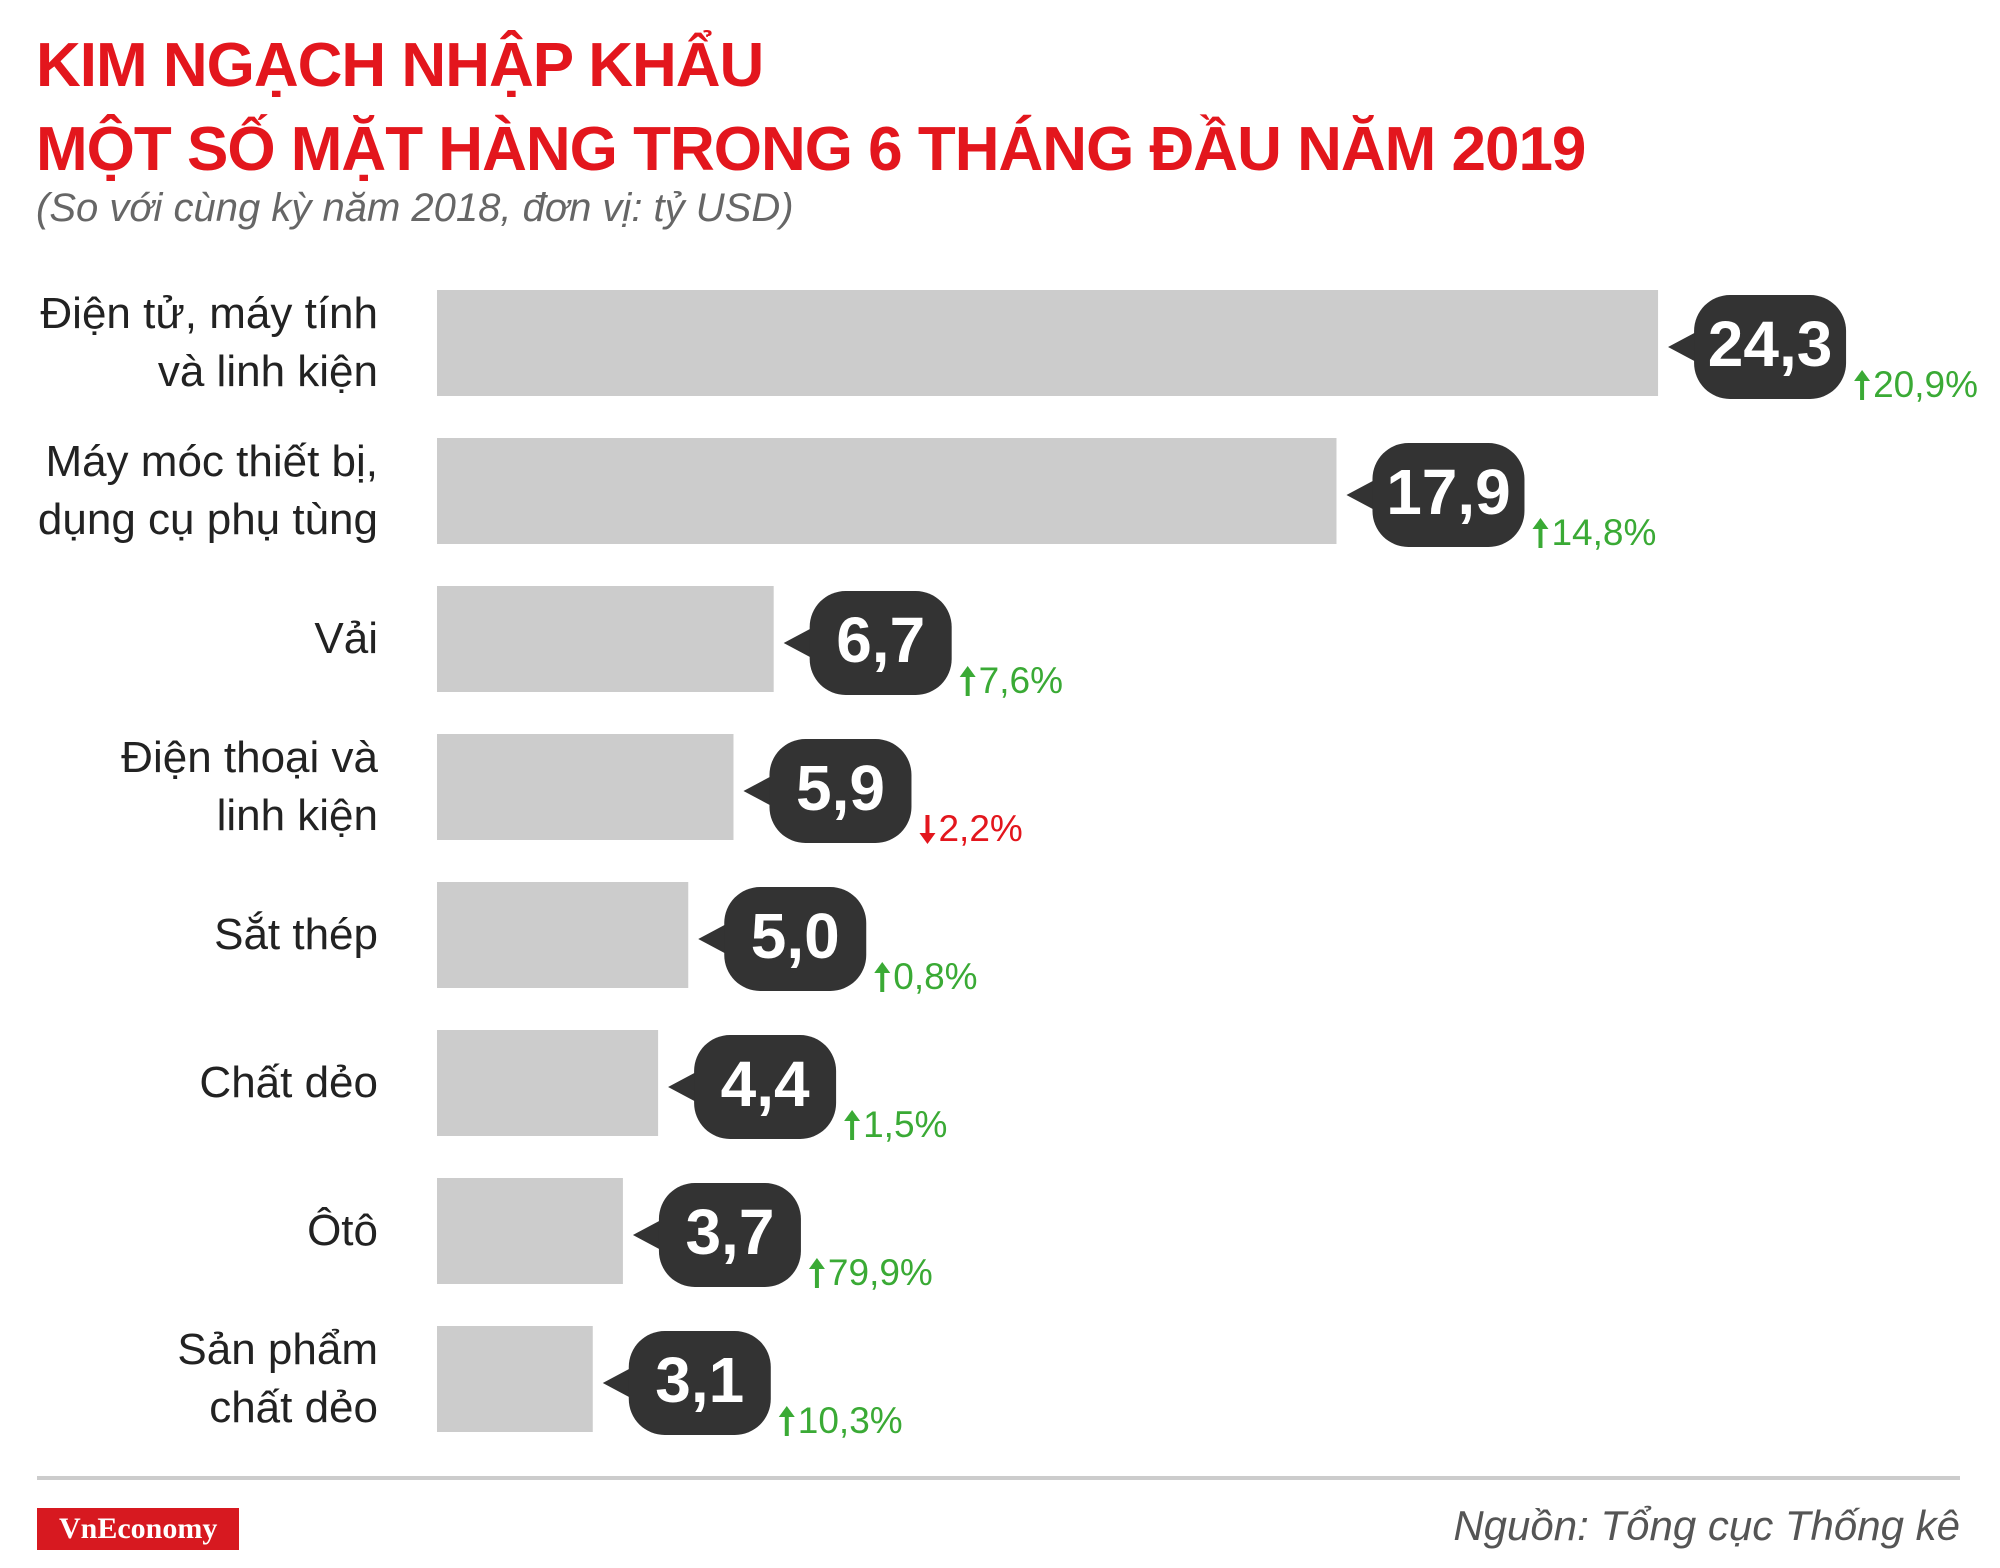  Describe the element at coordinates (840, 788) in the screenshot. I see `value-label: 5,9` at that location.